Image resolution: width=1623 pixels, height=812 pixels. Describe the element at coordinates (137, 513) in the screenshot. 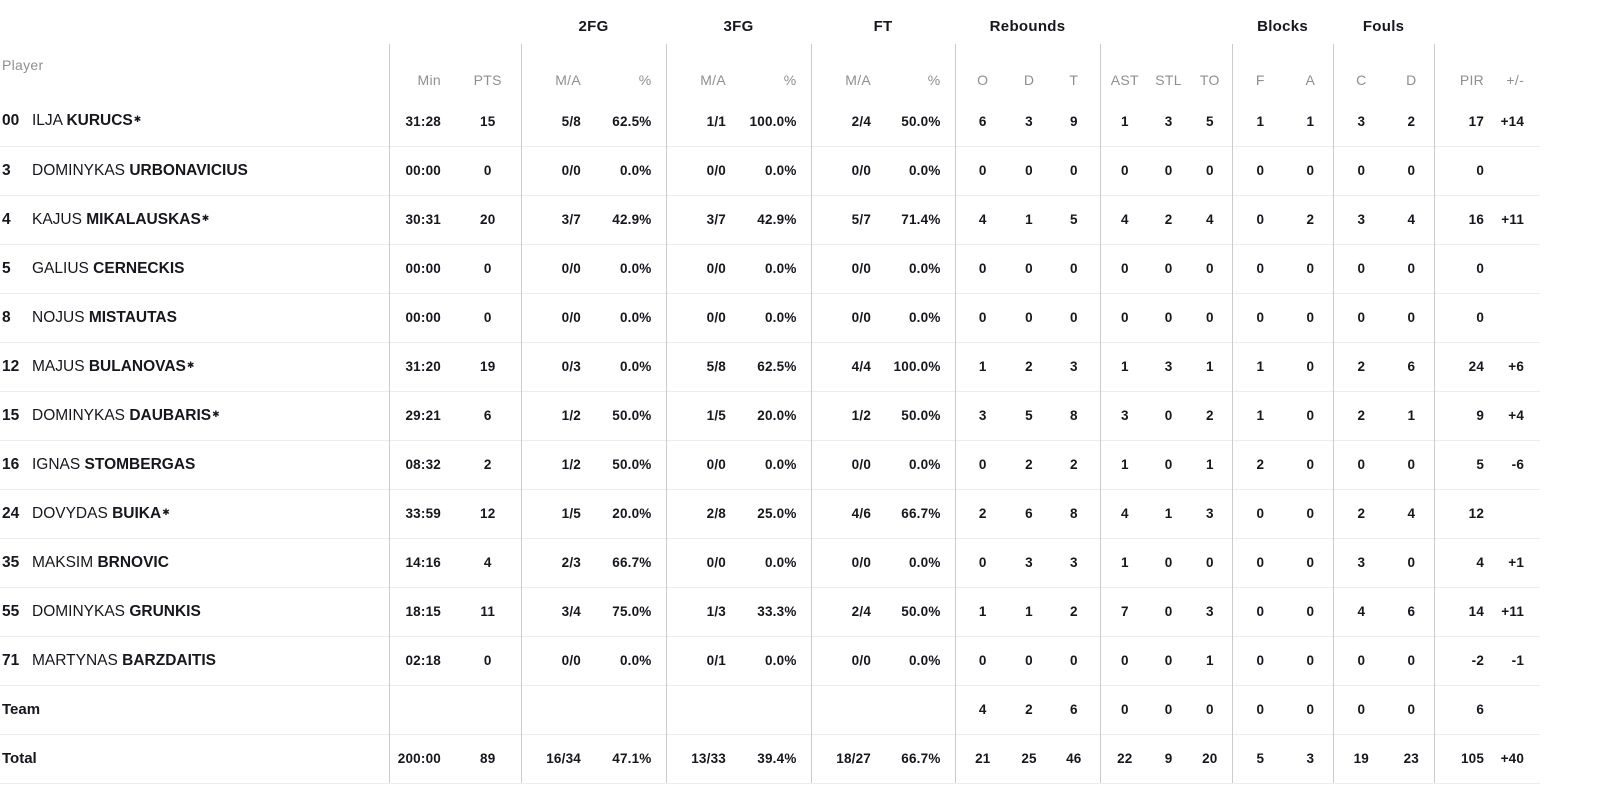

I see `player-last-name: BUIKA` at that location.